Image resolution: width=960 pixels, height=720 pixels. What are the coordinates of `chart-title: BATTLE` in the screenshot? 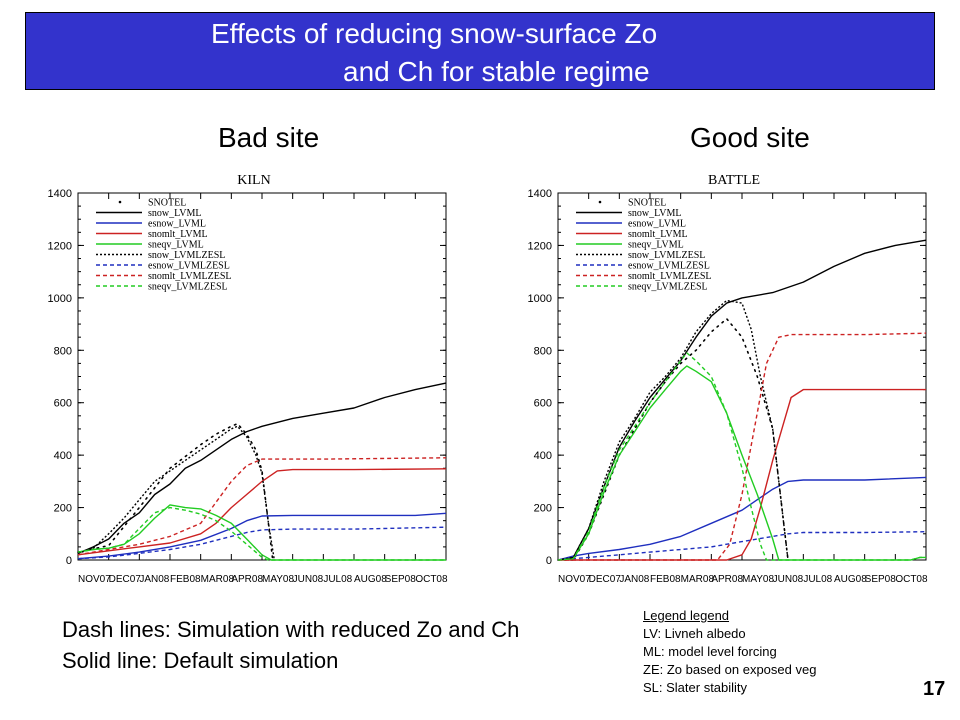 It's located at (734, 180).